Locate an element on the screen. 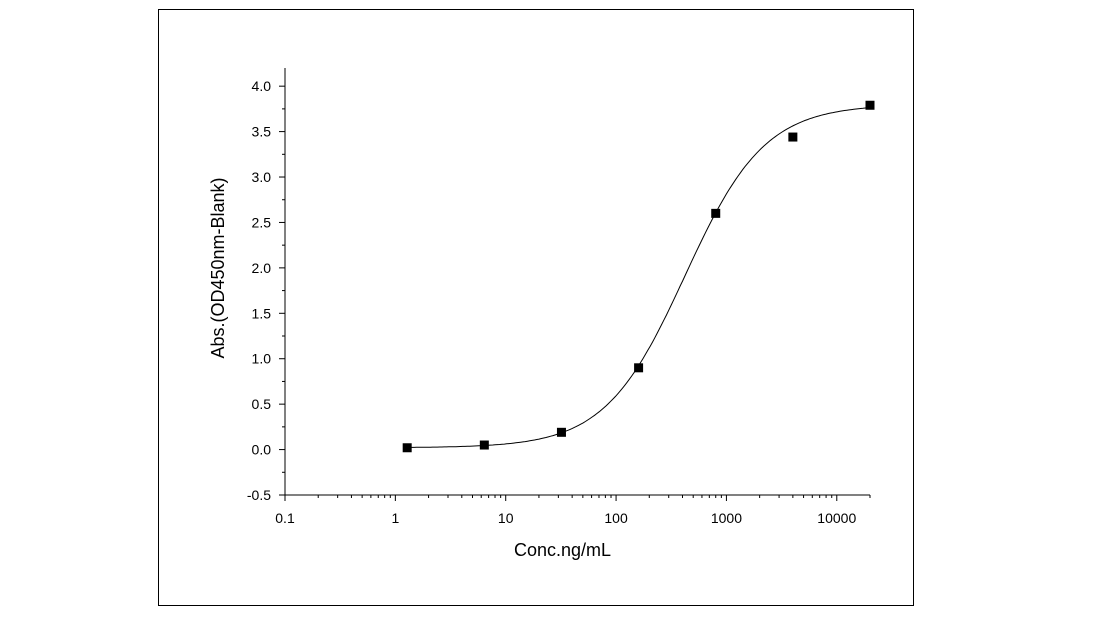 The height and width of the screenshot is (619, 1100). y-tick-label: 1.5 is located at coordinates (262, 313).